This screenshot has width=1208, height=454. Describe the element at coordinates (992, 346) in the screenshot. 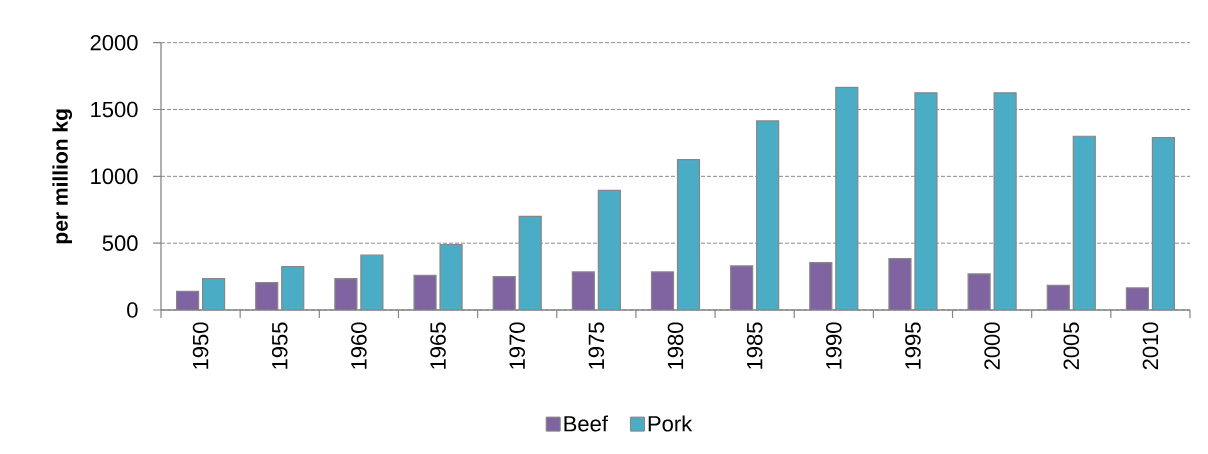

I see `x-tick-label: 2000` at that location.